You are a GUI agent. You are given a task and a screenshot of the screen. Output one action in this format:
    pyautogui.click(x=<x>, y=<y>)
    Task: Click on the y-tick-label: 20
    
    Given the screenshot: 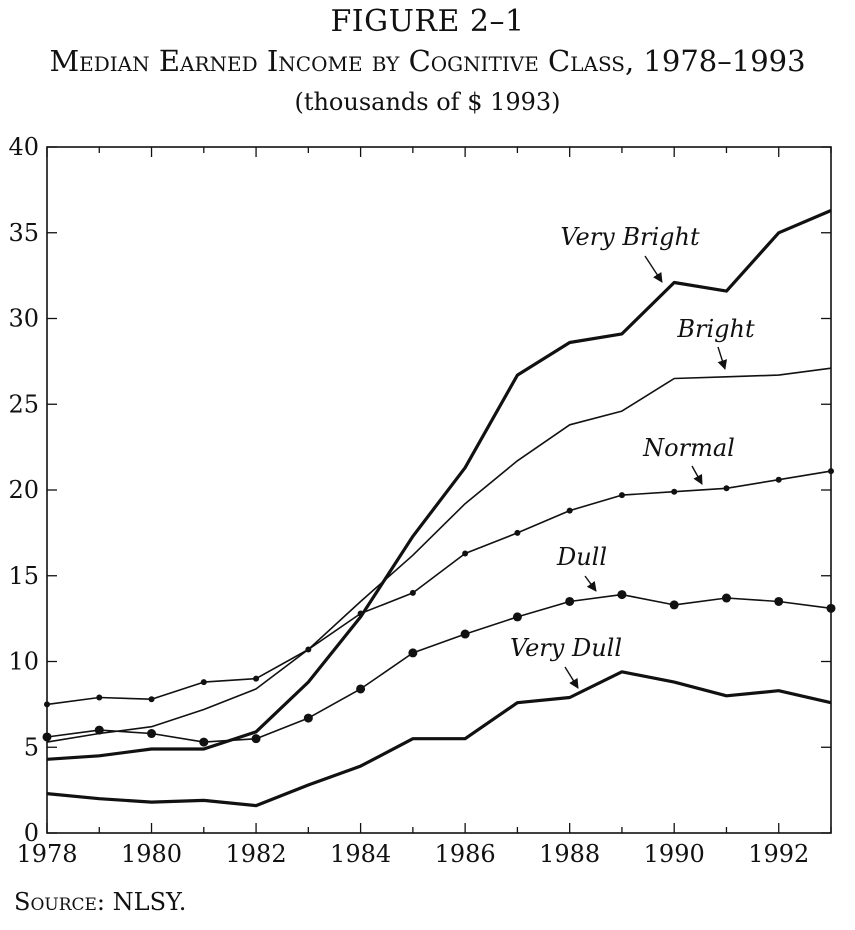 What is the action you would take?
    pyautogui.click(x=23, y=490)
    